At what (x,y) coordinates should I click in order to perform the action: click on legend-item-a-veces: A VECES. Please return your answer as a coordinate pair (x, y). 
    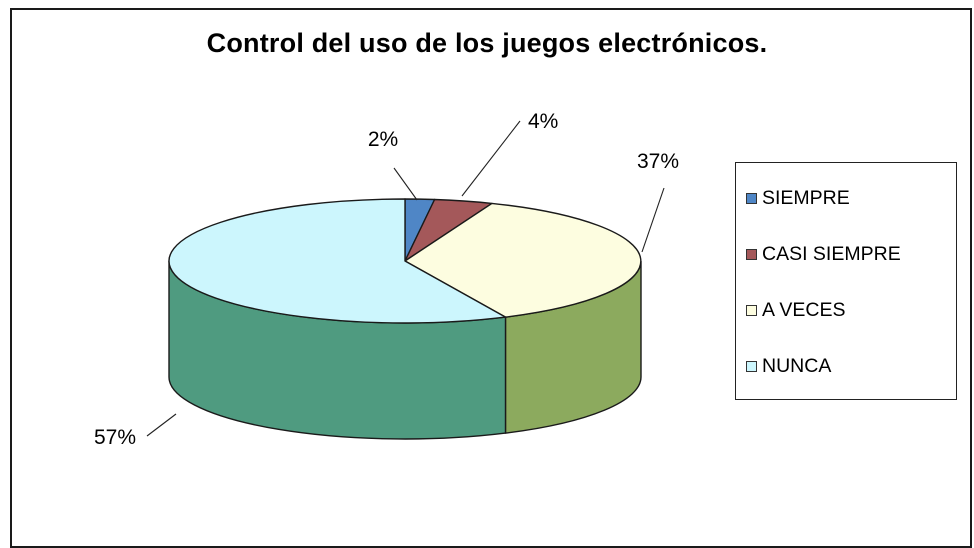
    Looking at the image, I should click on (795, 310).